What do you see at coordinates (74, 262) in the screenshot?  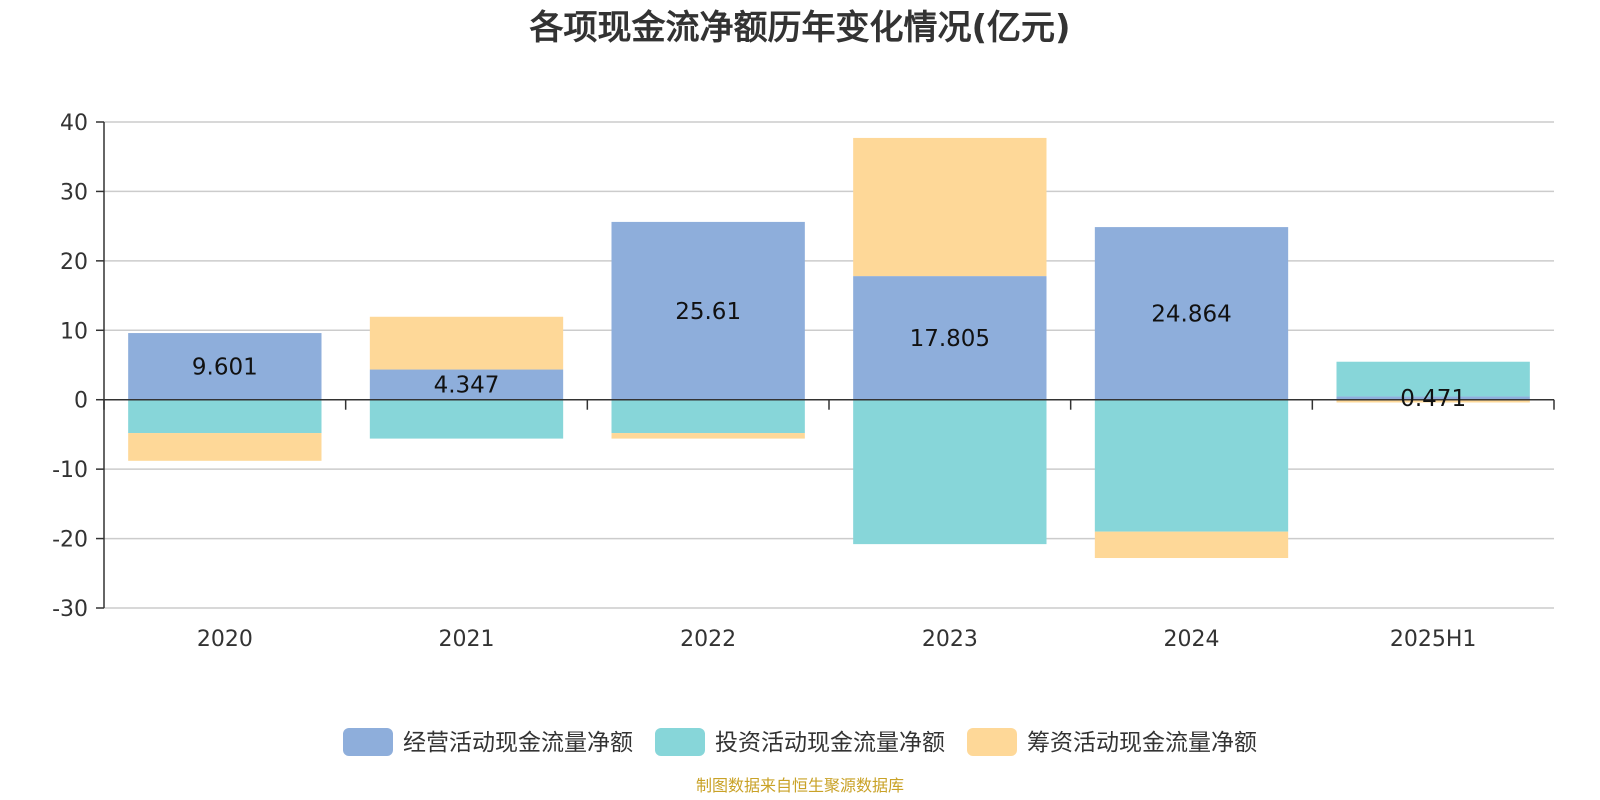 I see `y-tick-label: 20` at bounding box center [74, 262].